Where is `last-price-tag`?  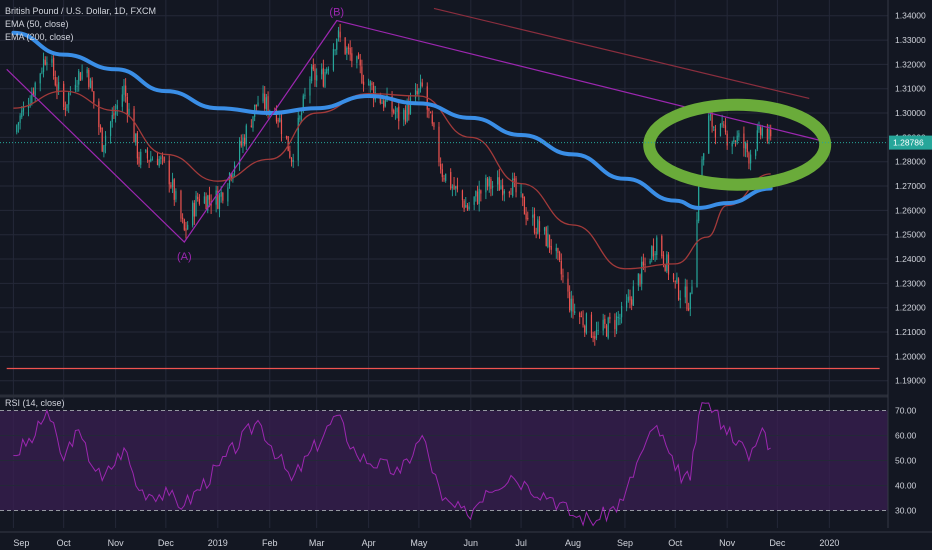
last-price-tag is located at coordinates (910, 142).